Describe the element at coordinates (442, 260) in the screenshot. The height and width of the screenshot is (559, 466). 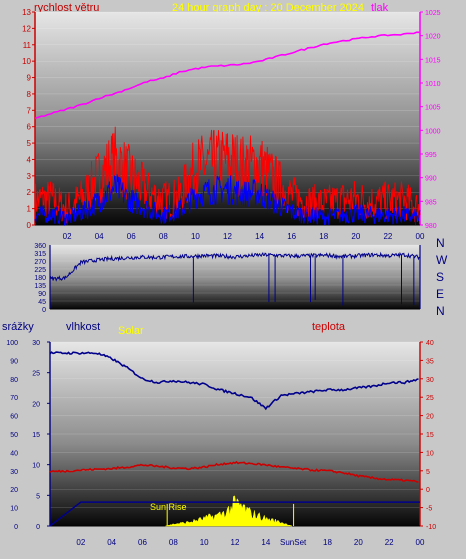
I see `compass-label-w: W` at that location.